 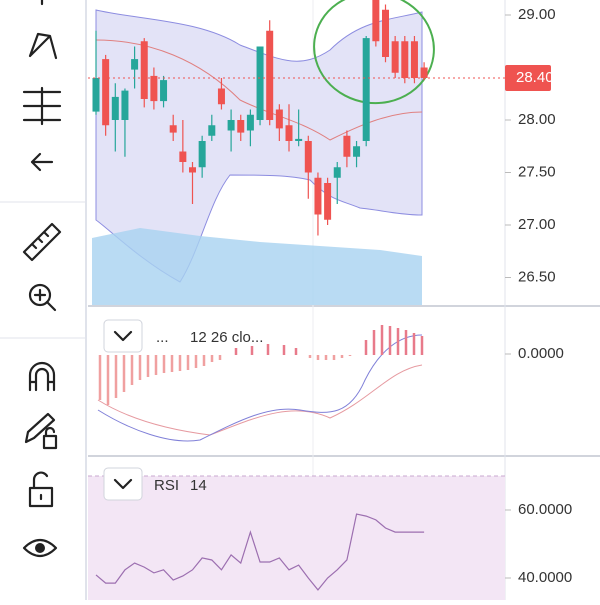 I want to click on rsi-band, so click(x=296, y=538).